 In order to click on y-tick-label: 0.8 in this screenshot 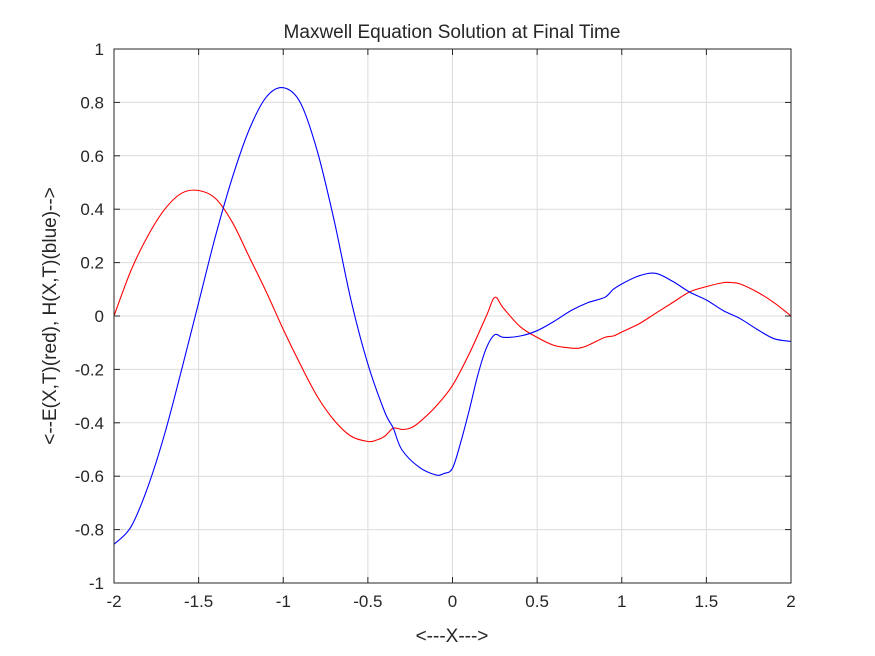, I will do `click(92, 102)`.